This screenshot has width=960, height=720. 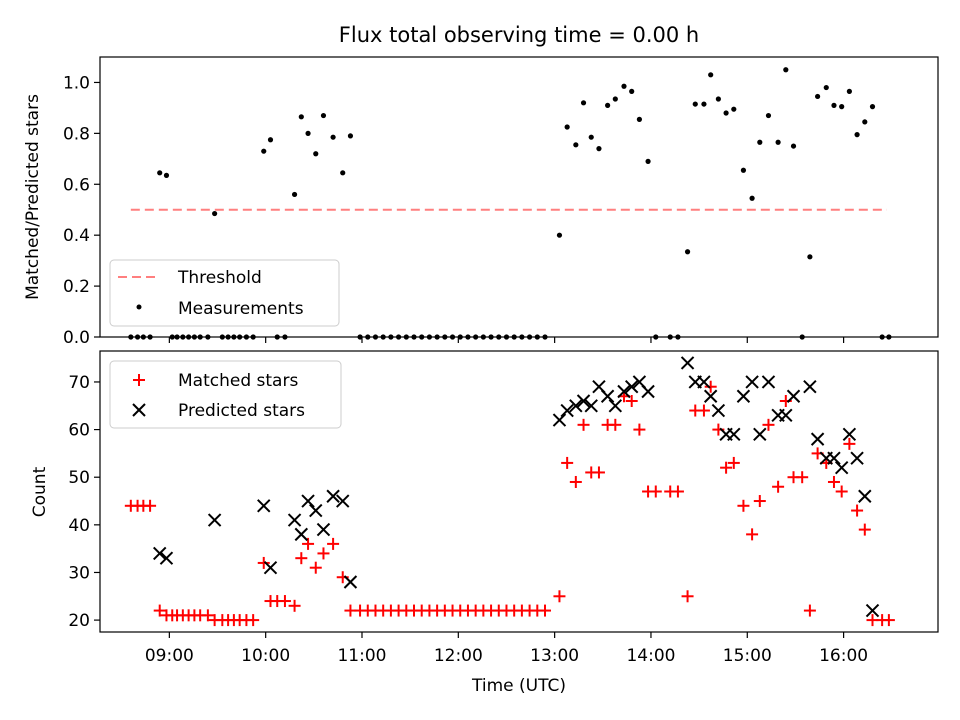 I want to click on top-y-axis-label: Matched/Predicted stars, so click(x=33, y=197).